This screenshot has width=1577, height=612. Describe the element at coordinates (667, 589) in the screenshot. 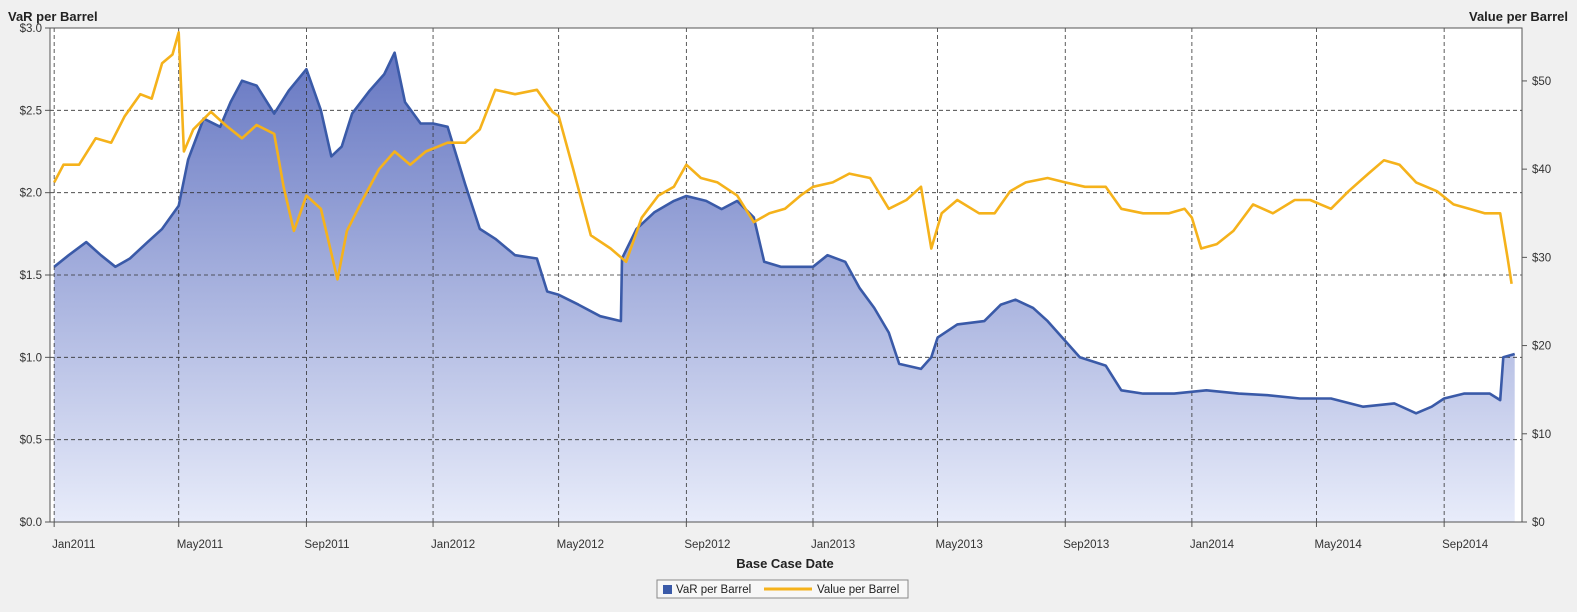

I see `legend-swatch-var` at that location.